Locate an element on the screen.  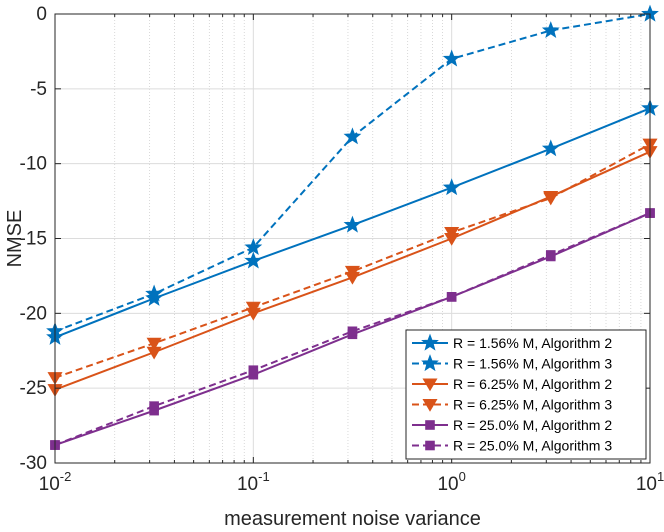
legend-box is located at coordinates (526, 394).